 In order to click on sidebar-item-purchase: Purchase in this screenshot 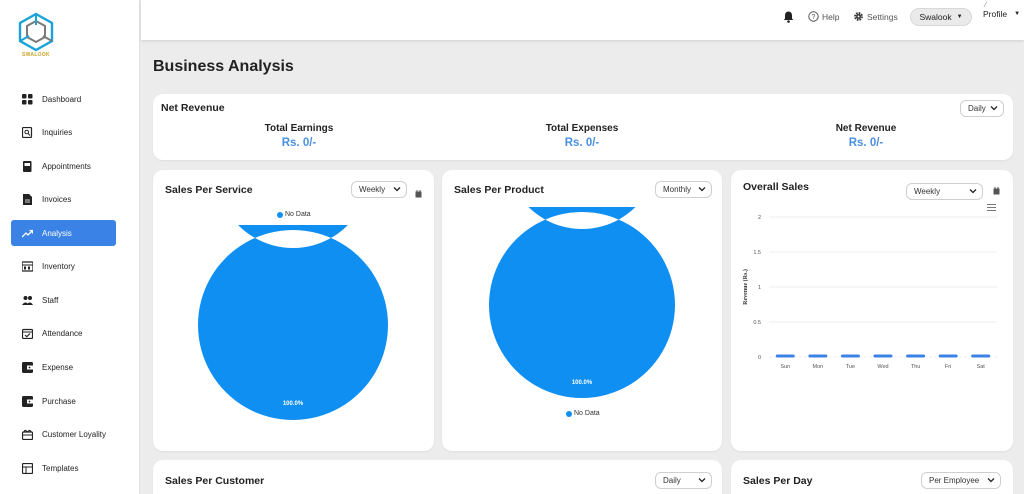, I will do `click(63, 401)`.